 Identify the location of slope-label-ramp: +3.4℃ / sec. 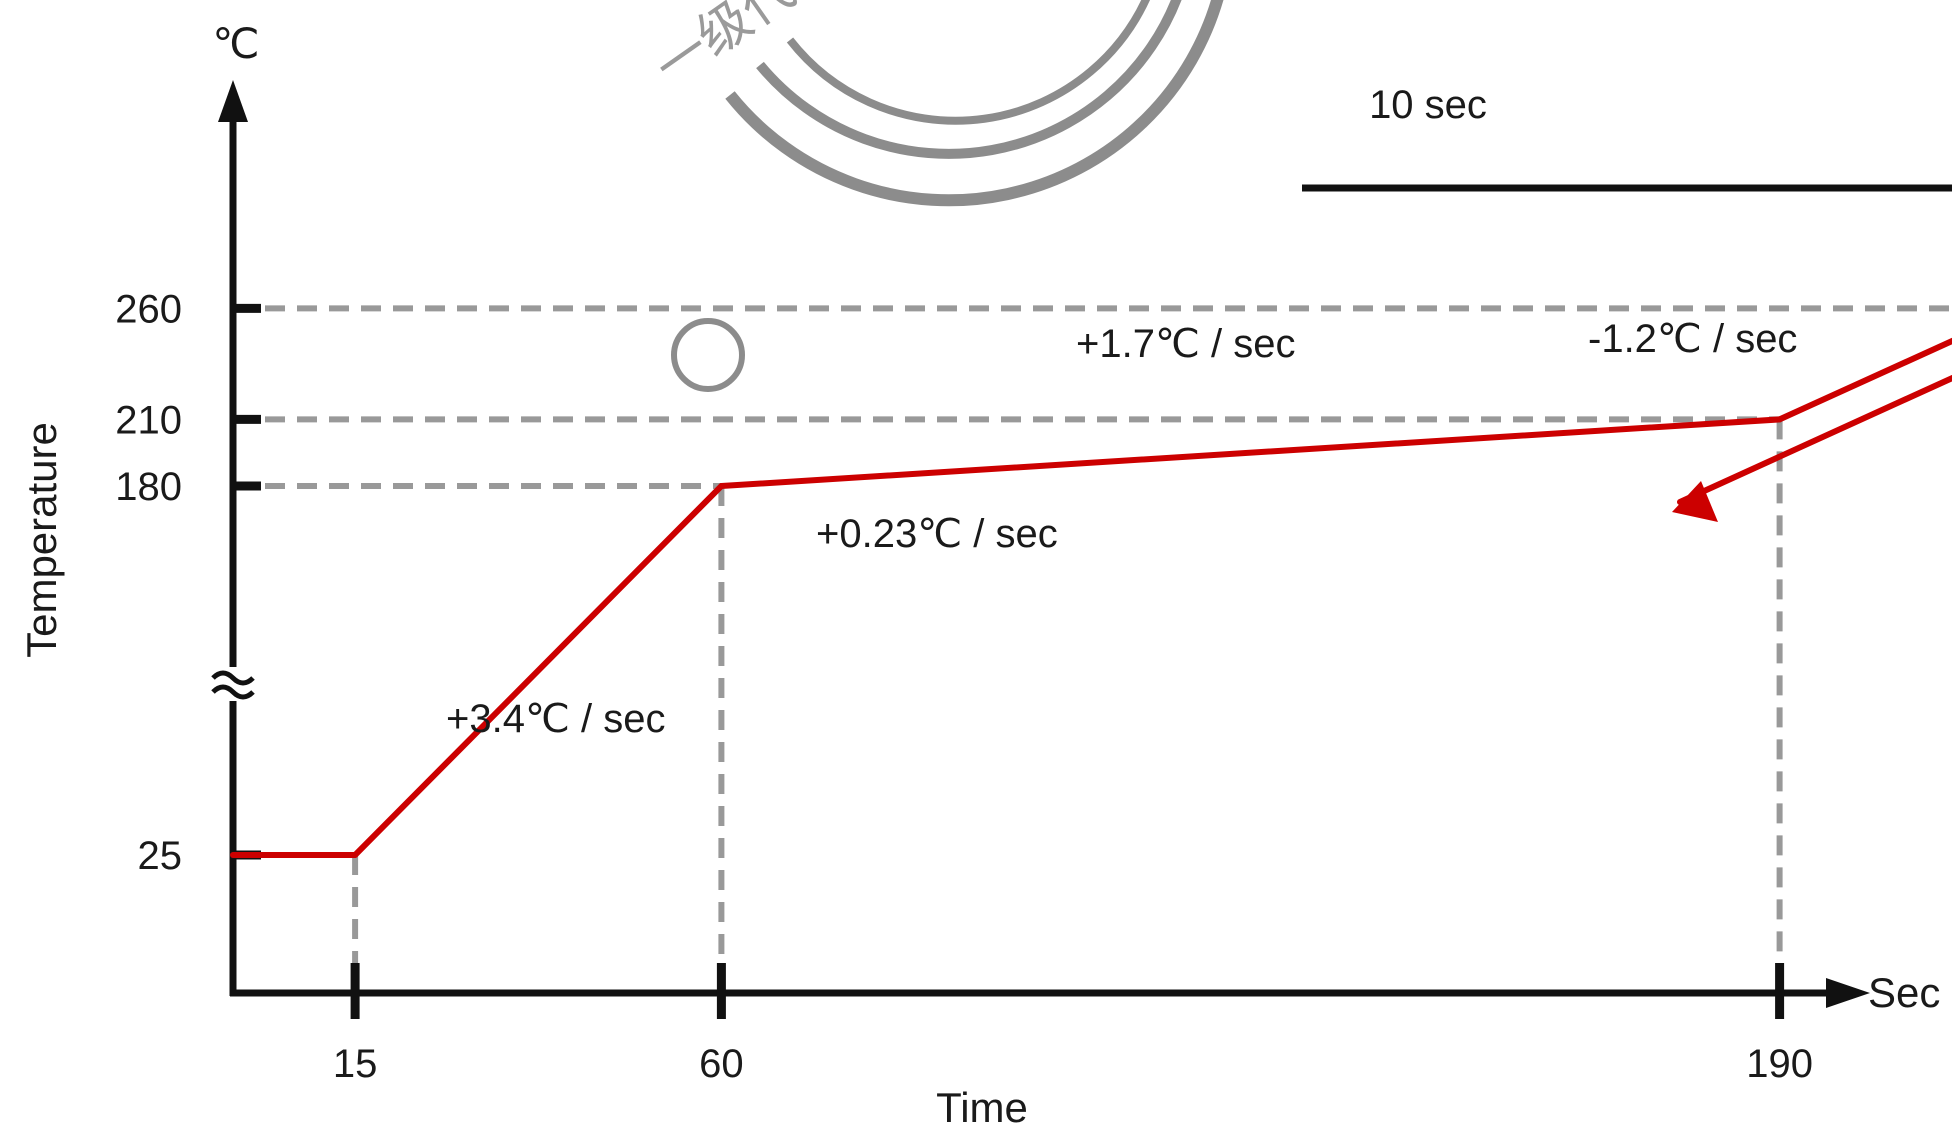
(555, 719).